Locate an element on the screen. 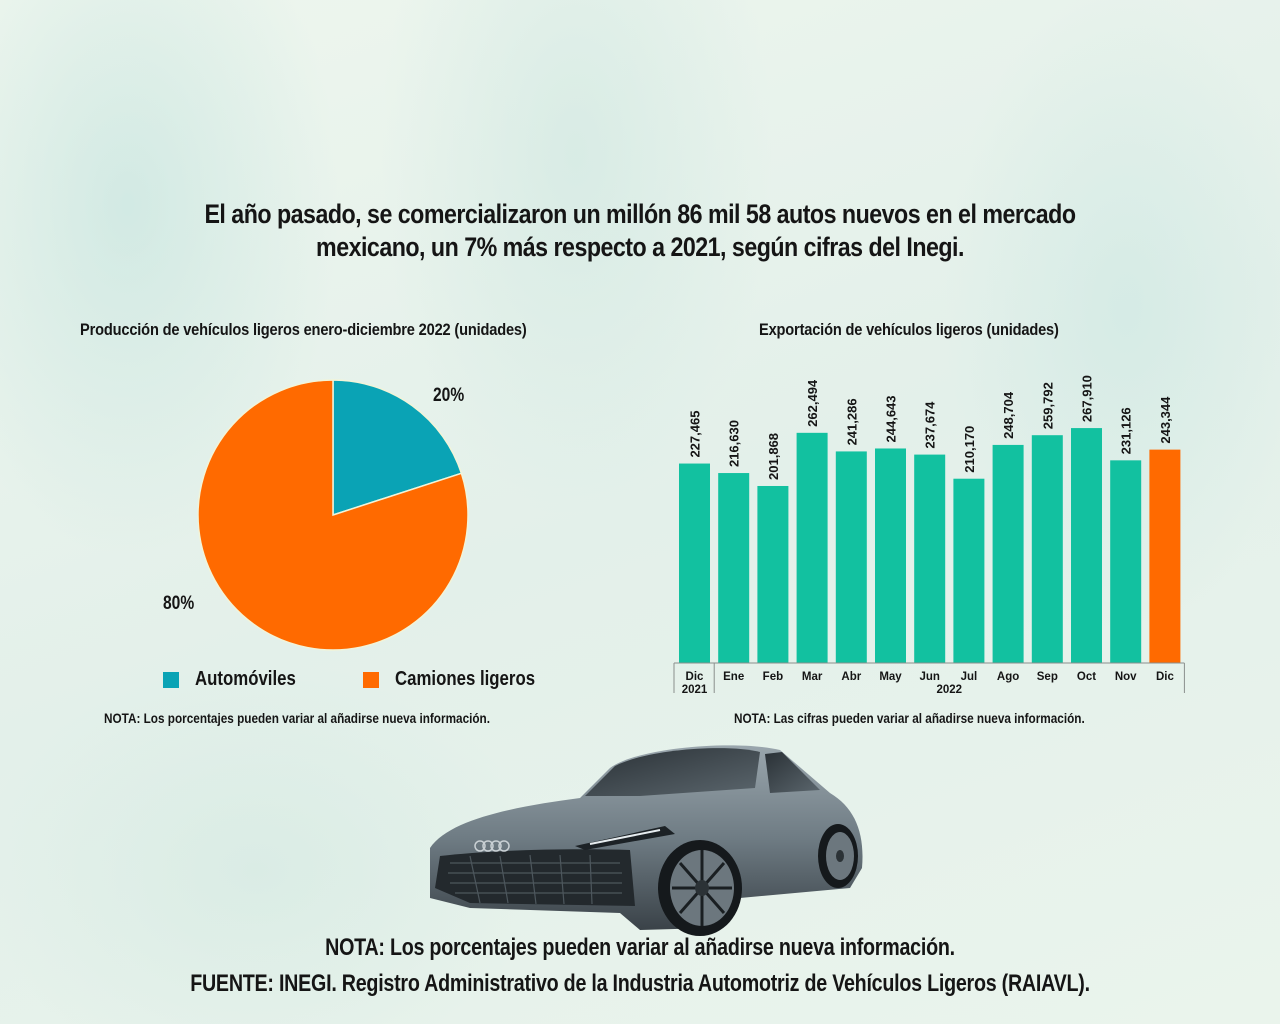 Image resolution: width=1280 pixels, height=1024 pixels. year-group-label: 2021 is located at coordinates (695, 690).